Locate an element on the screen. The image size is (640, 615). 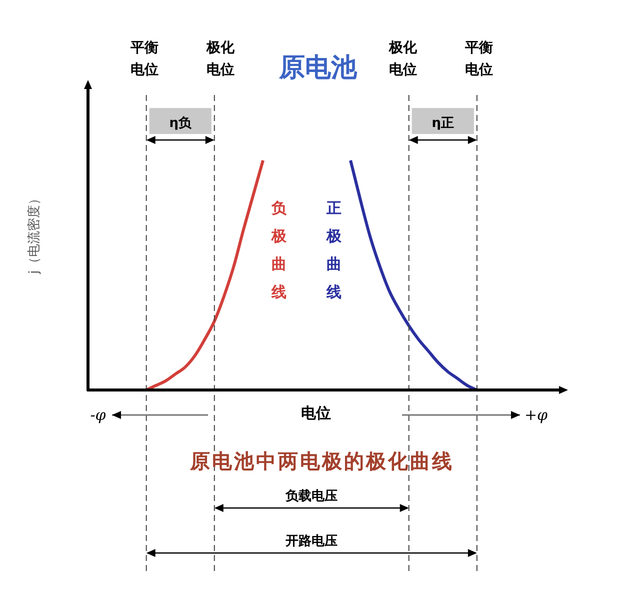
x-axis-title: 电位 is located at coordinates (316, 413).